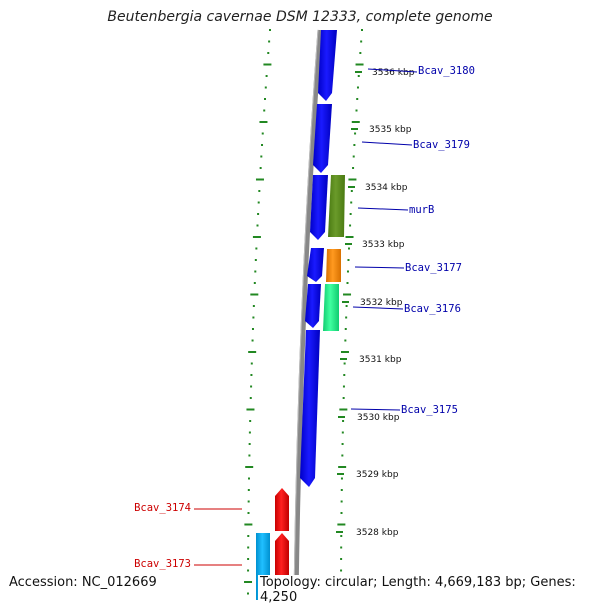 This screenshot has height=605, width=600. I want to click on label-Bcav_3177: Bcav_3177, so click(433, 268).